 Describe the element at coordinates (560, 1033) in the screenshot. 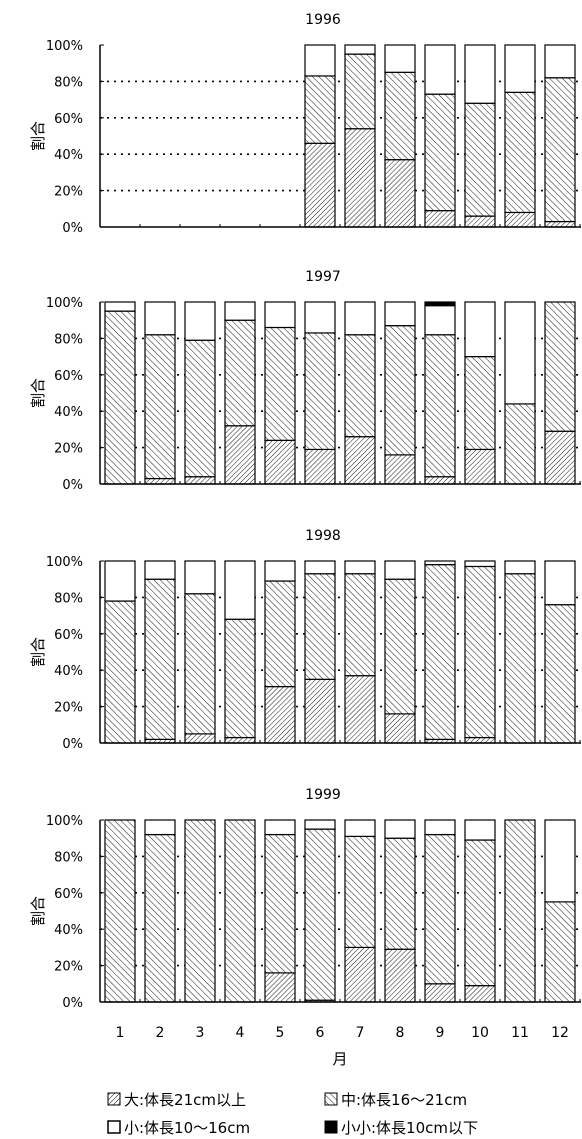

I see `x-tick-label-month-12: 12` at that location.